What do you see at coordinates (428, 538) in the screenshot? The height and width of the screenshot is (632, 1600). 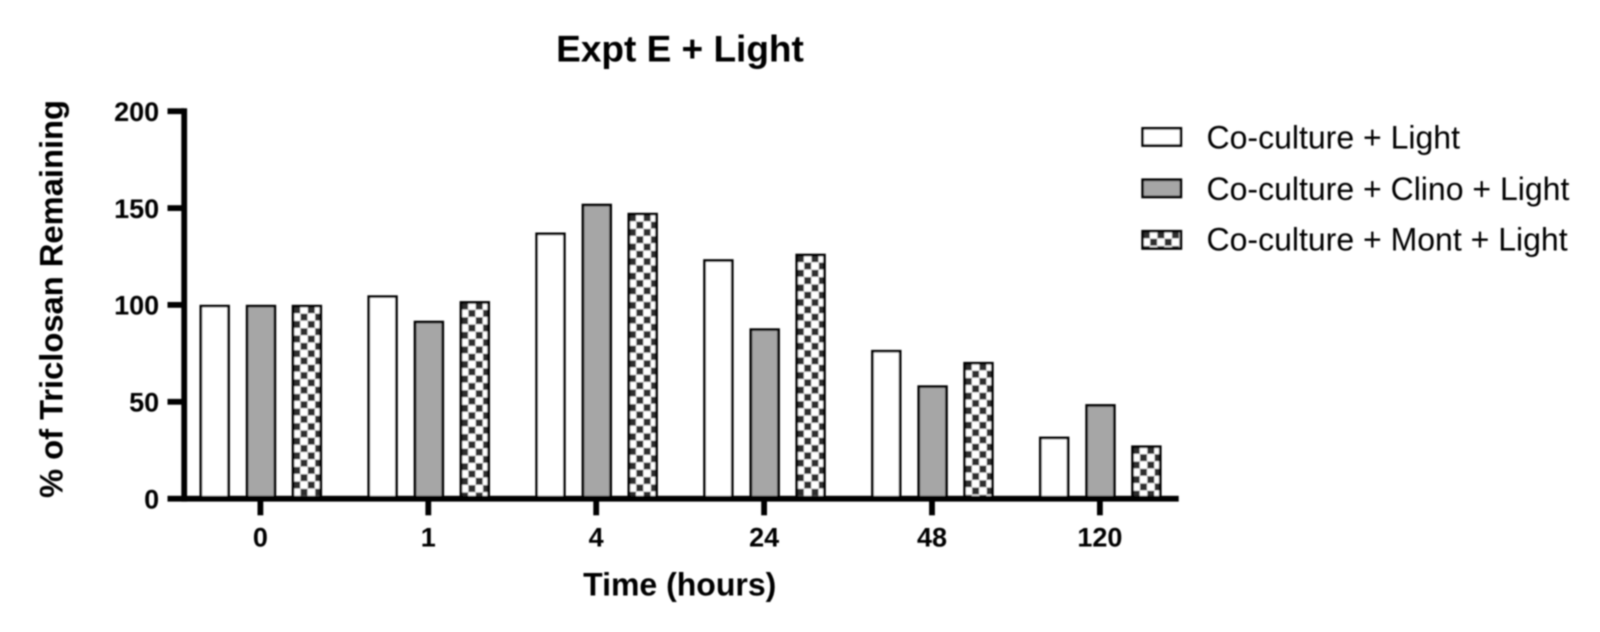 I see `svg-text: 1` at bounding box center [428, 538].